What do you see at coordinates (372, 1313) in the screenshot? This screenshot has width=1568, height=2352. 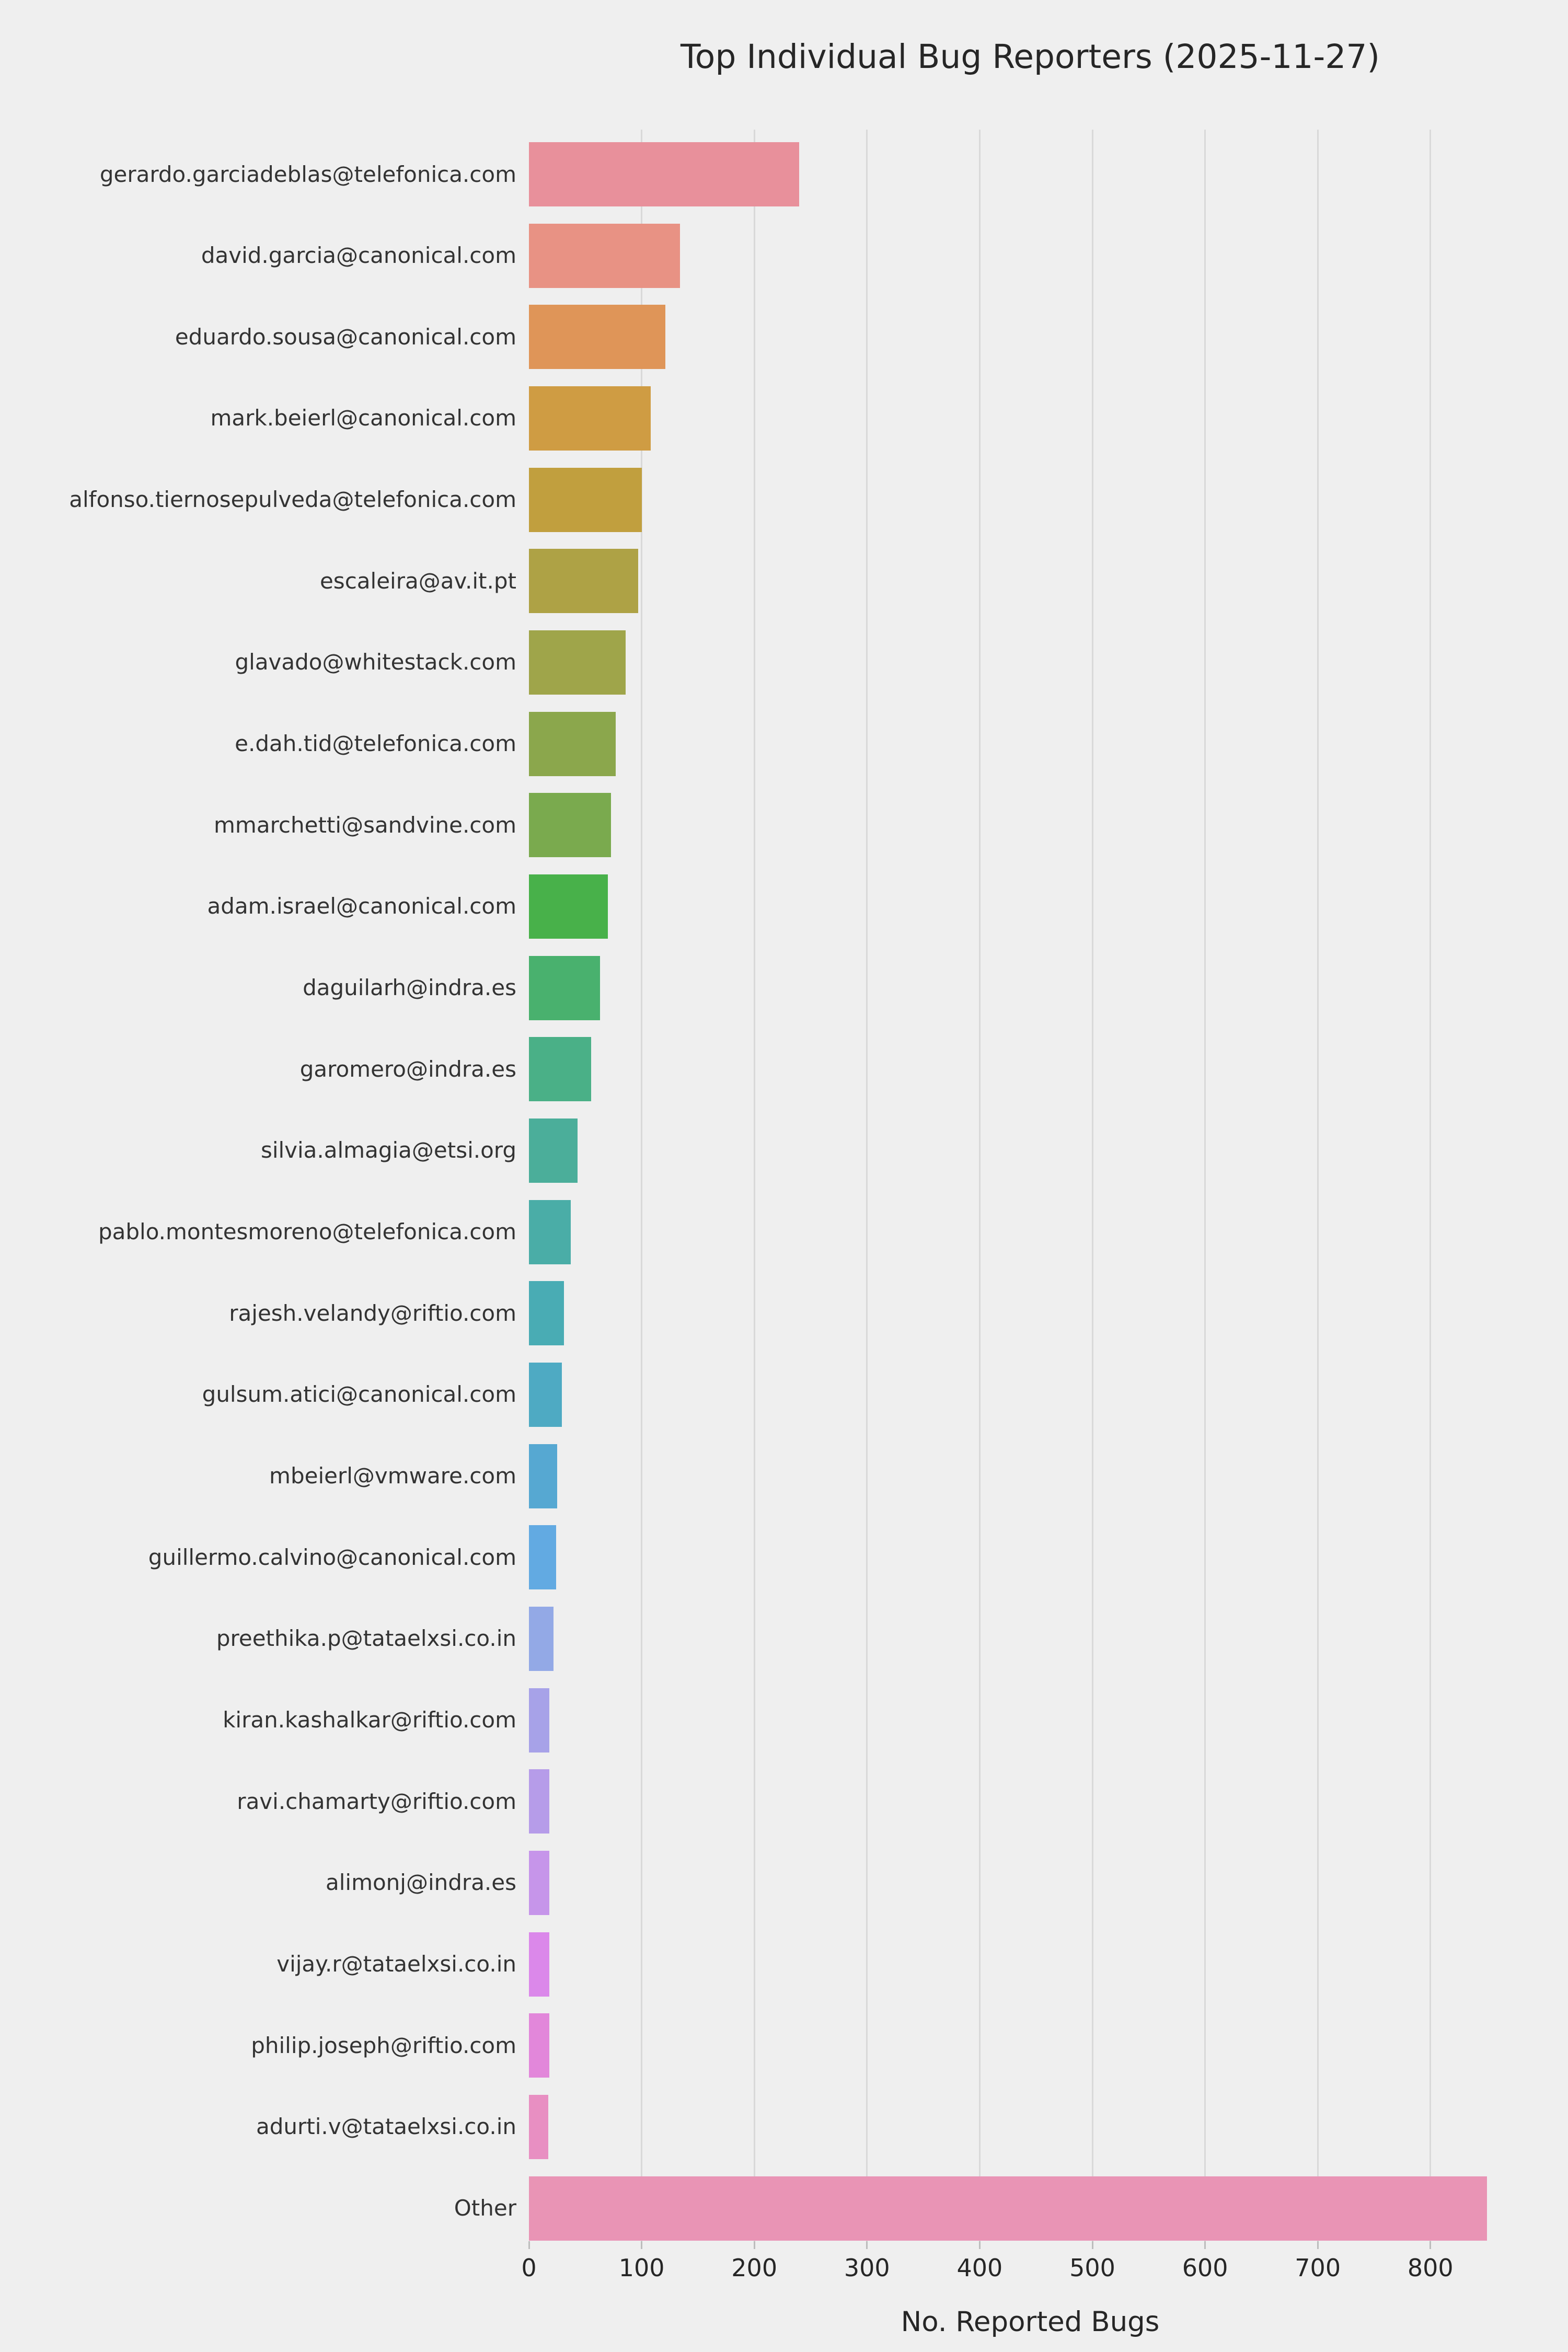 I see `y-tick-label: rajesh.velandy@riftio.com` at bounding box center [372, 1313].